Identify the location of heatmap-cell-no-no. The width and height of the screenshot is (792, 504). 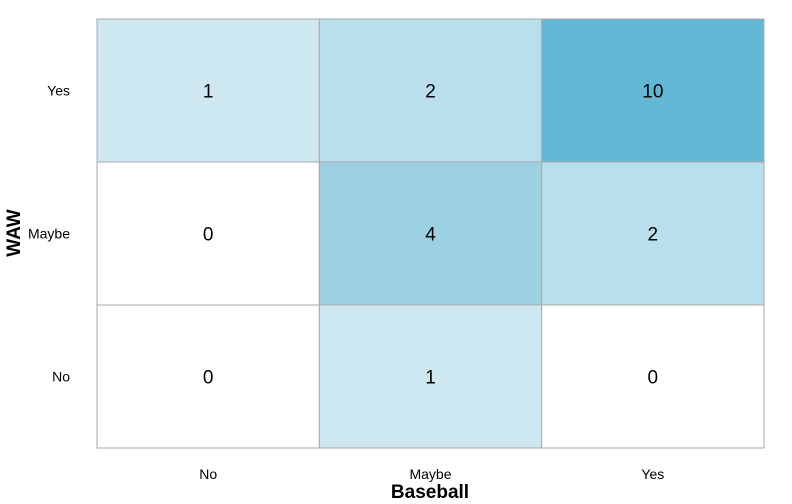
(208, 376).